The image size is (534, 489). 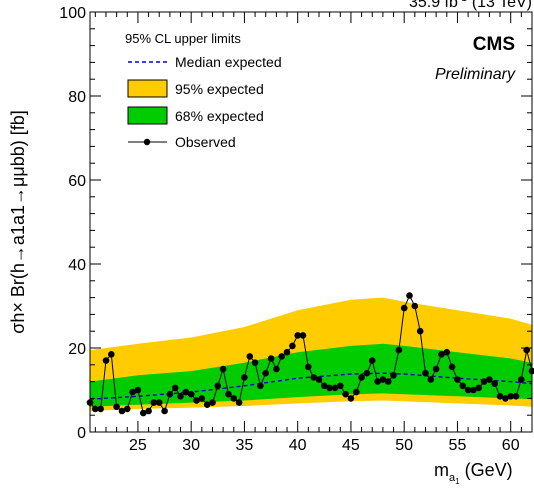 I want to click on x-tick-label: 25, so click(x=138, y=445).